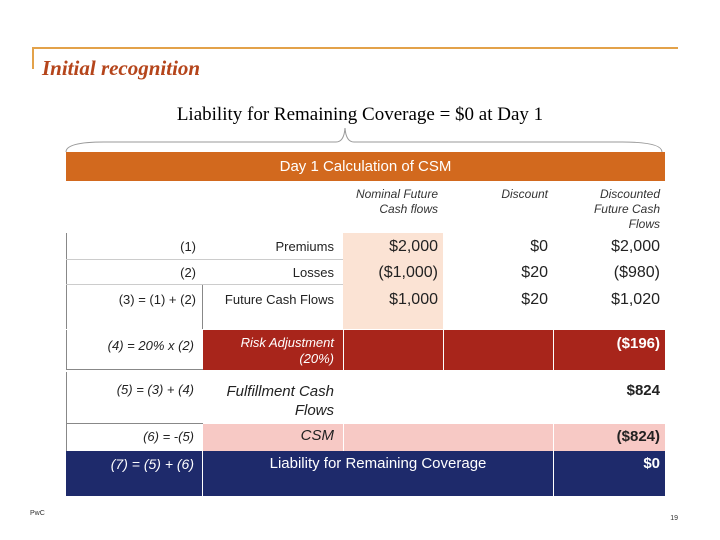 The width and height of the screenshot is (720, 540). What do you see at coordinates (157, 299) in the screenshot?
I see `row-3-ref: (3) = (1) + (2)` at bounding box center [157, 299].